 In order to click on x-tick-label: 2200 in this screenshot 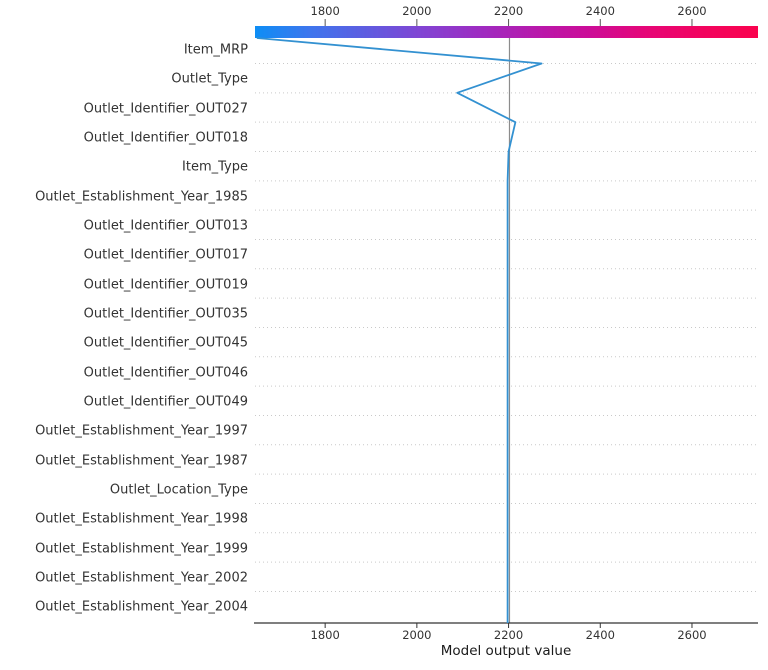, I will do `click(508, 635)`.